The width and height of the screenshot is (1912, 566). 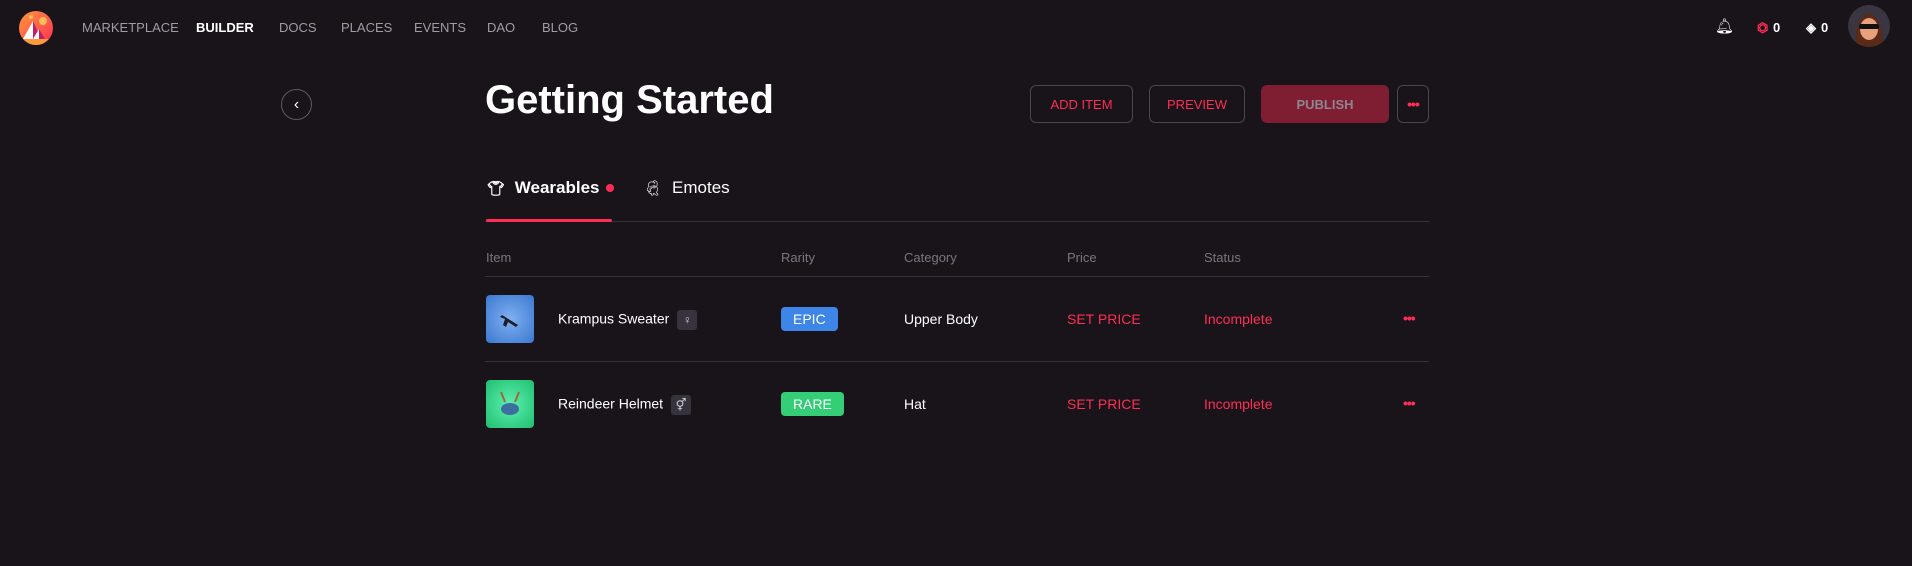 What do you see at coordinates (798, 257) in the screenshot?
I see `column-header-rarity: Rarity` at bounding box center [798, 257].